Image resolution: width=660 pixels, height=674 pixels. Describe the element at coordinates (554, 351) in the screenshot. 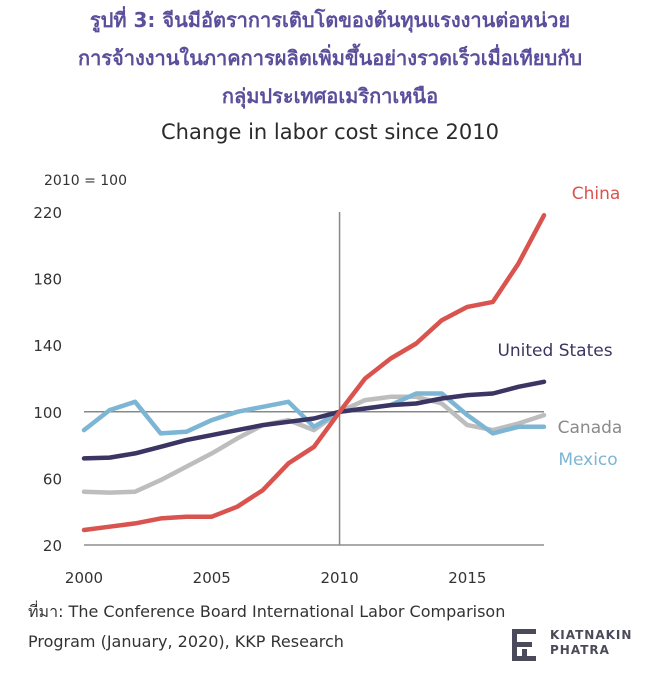

I see `series-label-united-states: United States` at that location.